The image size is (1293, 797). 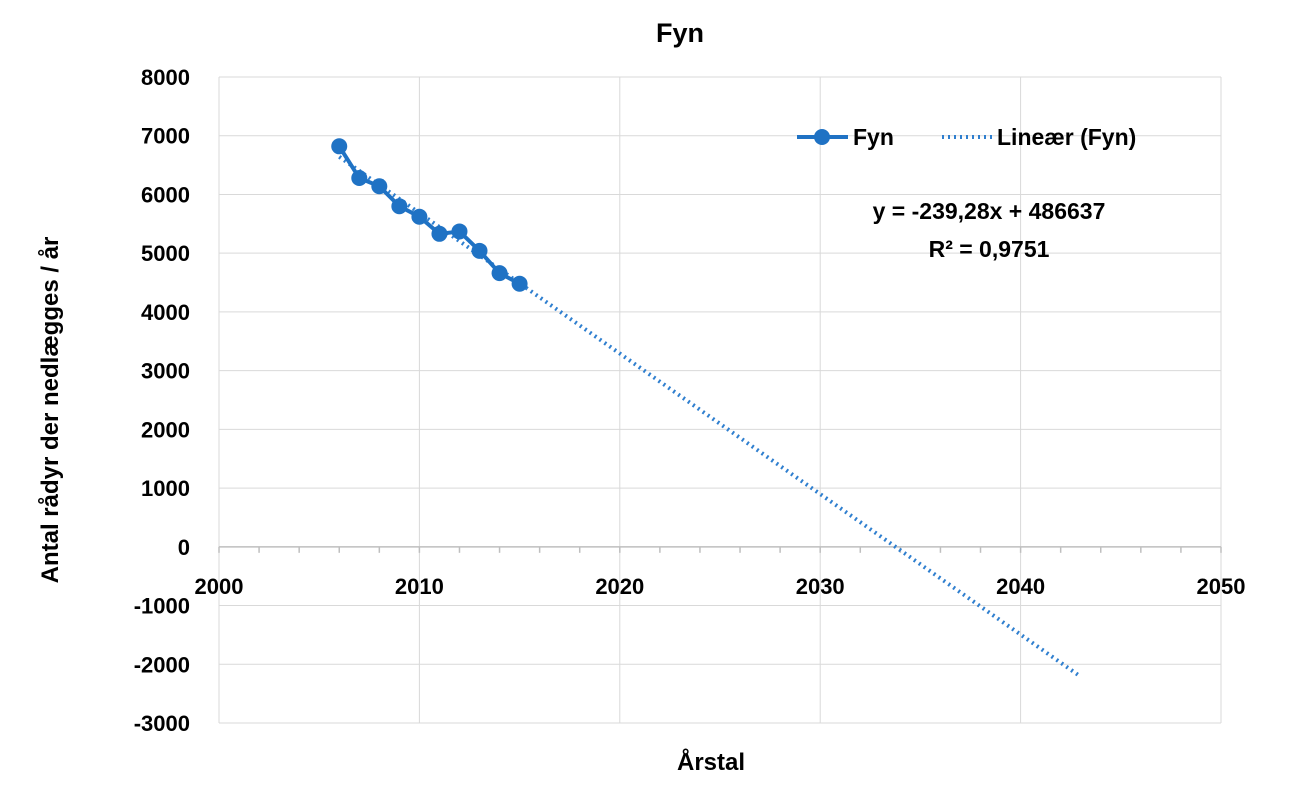 I want to click on legend-trend-label: Lineær (Fyn), so click(x=1066, y=137).